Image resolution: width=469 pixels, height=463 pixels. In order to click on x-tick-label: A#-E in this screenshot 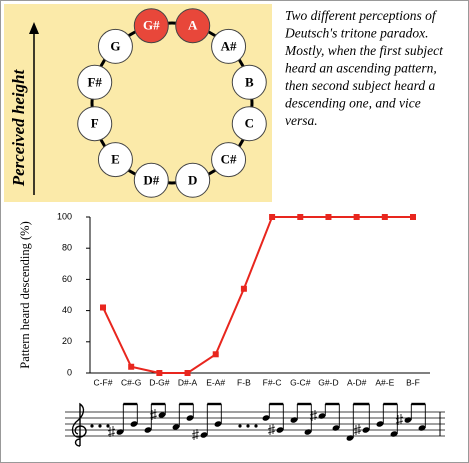, I will do `click(384, 382)`.